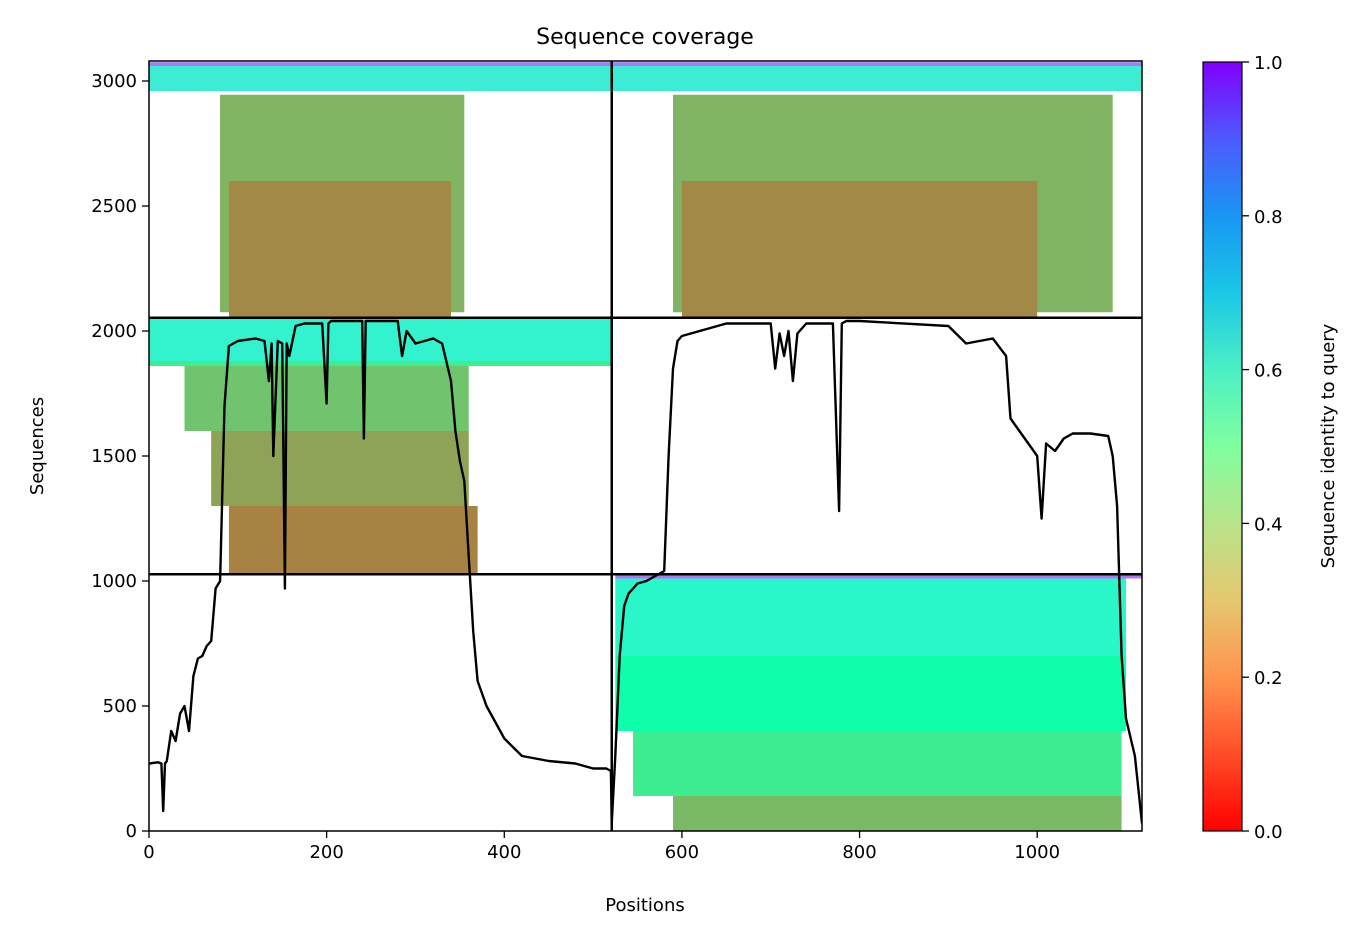  Describe the element at coordinates (601, 847) in the screenshot. I see `x-axis: 0 200 400 600 800 1000` at that location.